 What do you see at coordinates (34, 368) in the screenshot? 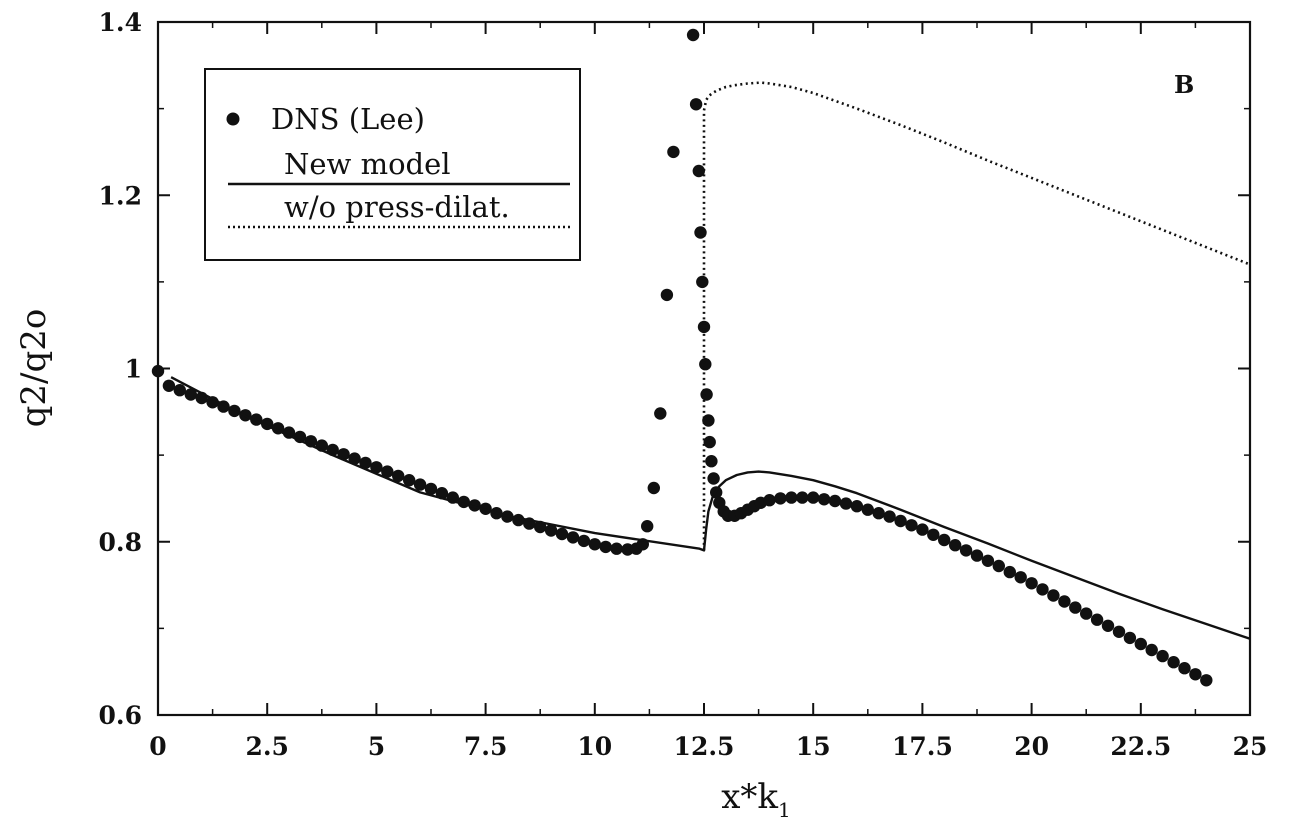
I see `y-axis-title: q2/q2o` at bounding box center [34, 368].